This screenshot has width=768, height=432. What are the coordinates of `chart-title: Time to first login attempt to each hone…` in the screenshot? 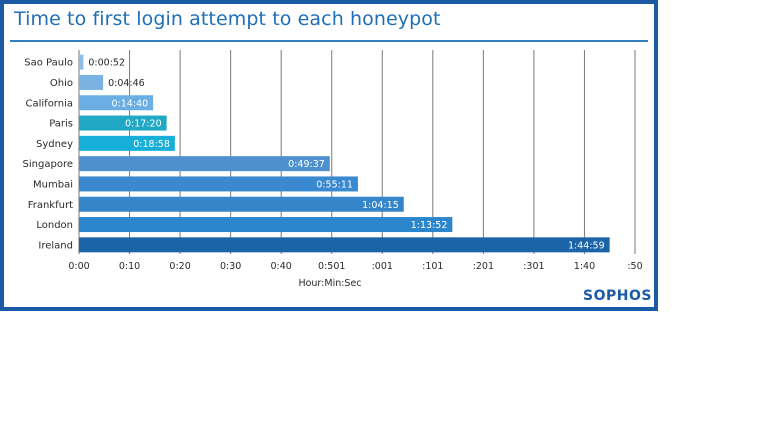 It's located at (227, 19).